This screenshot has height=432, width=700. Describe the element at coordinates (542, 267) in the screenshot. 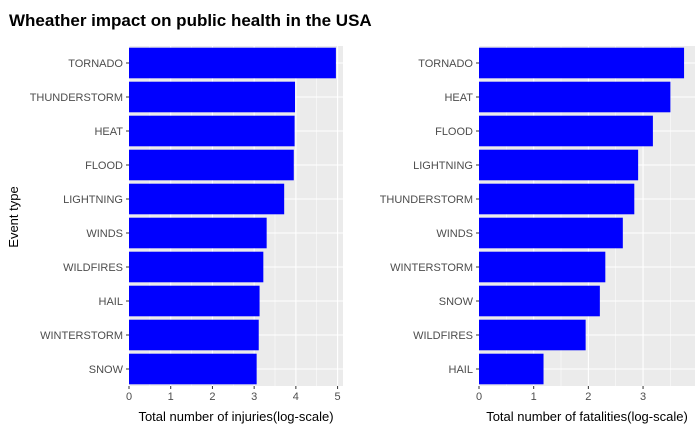

I see `fatalities-bar-winterstorm` at that location.